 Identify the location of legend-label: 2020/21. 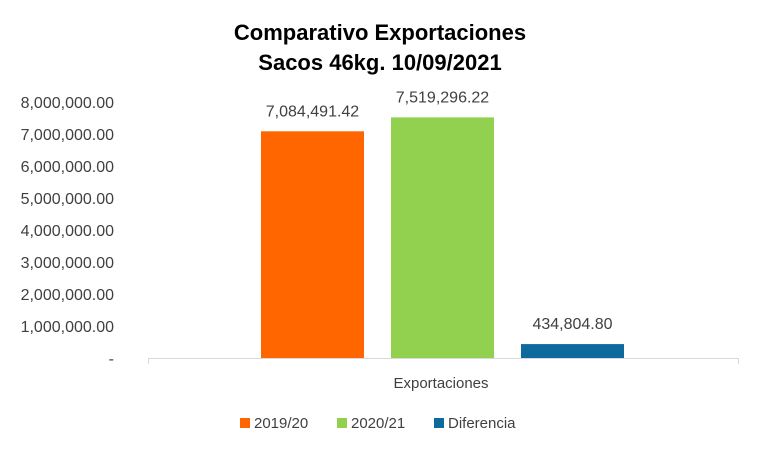
(378, 423).